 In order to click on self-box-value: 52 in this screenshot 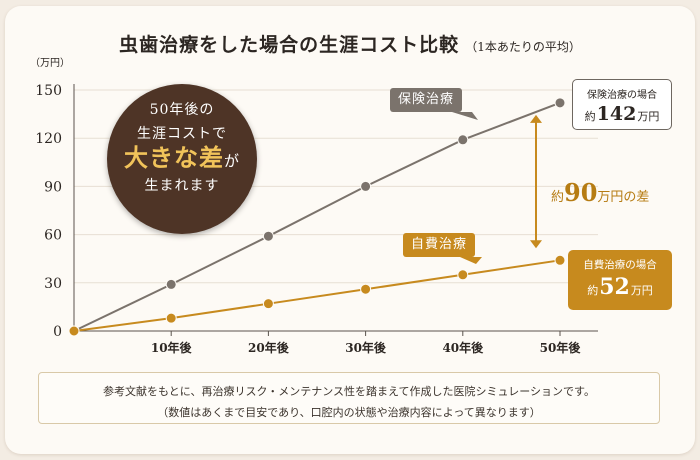, I will do `click(614, 287)`.